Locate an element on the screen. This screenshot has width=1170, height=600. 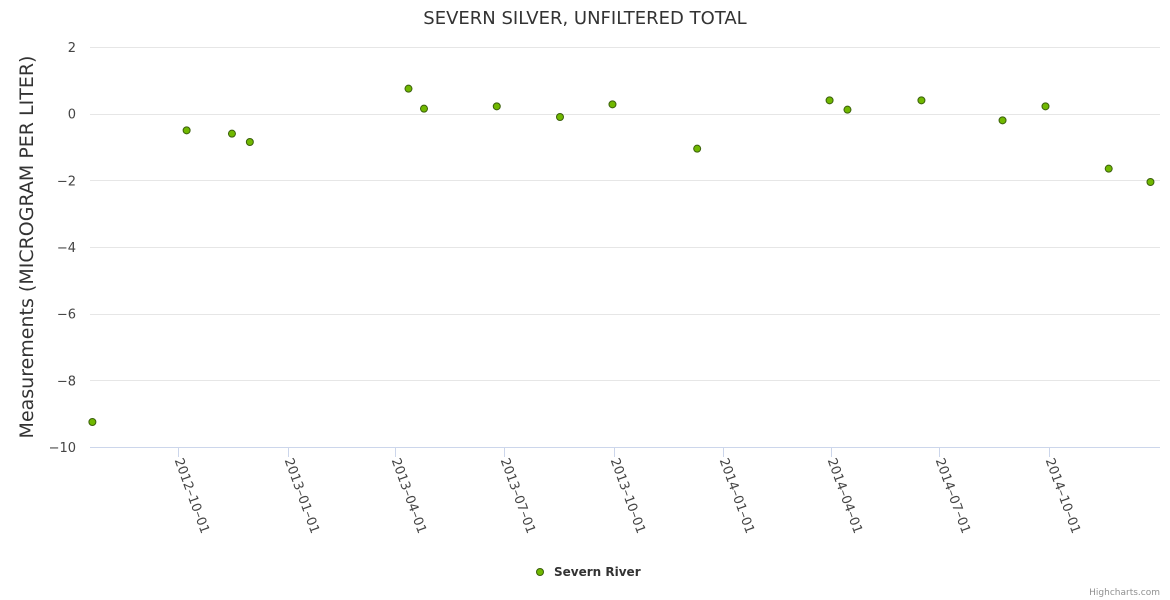
legend: Severn River is located at coordinates (588, 572).